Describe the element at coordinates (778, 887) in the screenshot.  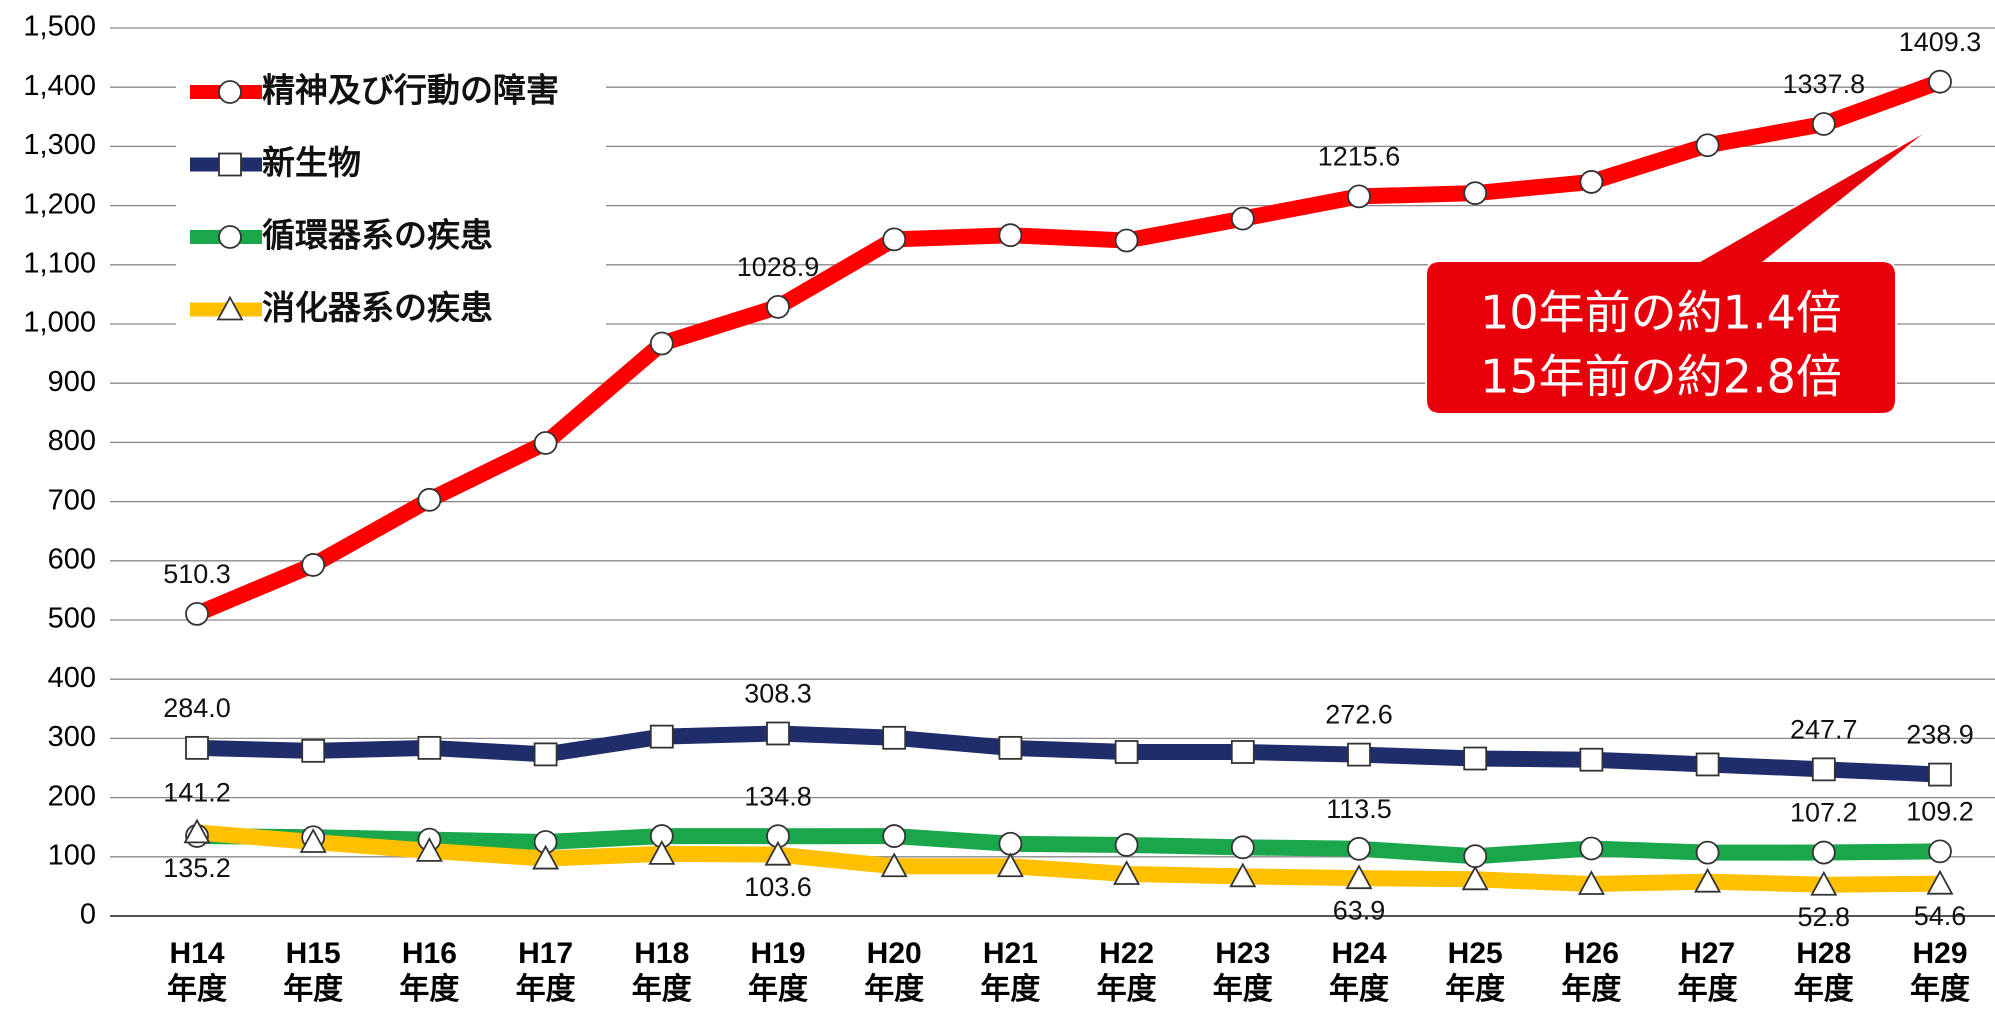
I see `data-label: 103.6` at that location.